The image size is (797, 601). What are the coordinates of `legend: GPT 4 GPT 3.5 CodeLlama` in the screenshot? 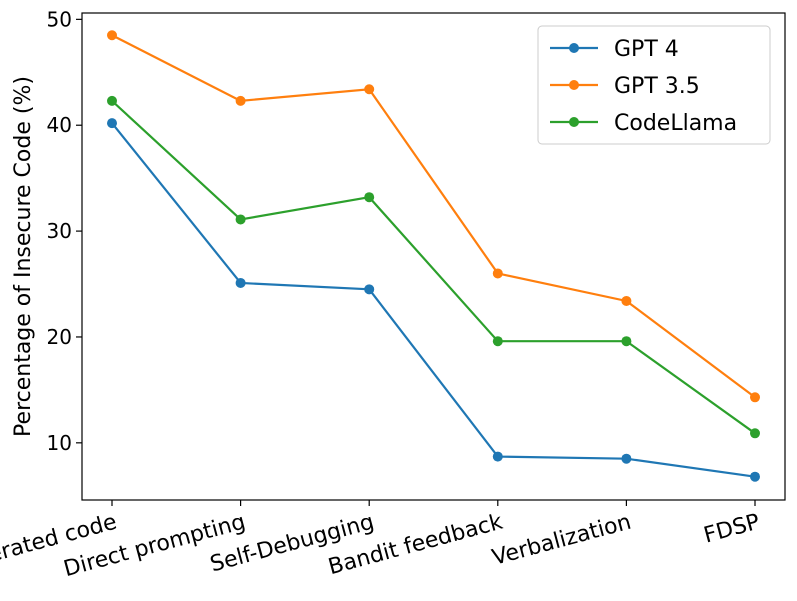 It's located at (654, 85).